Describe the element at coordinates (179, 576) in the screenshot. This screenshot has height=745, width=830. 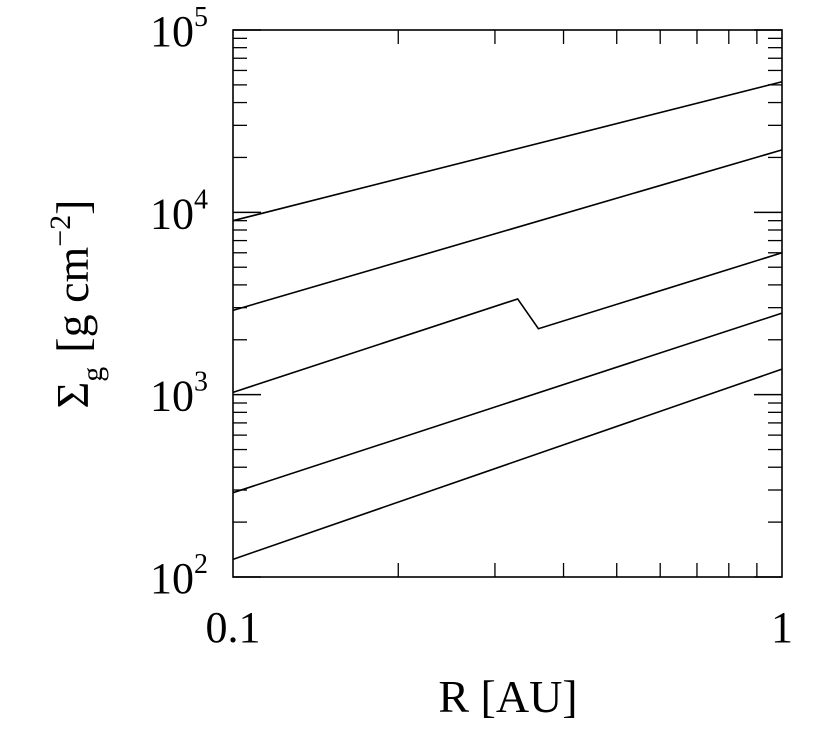
I see `y-tick-label: 10²` at that location.